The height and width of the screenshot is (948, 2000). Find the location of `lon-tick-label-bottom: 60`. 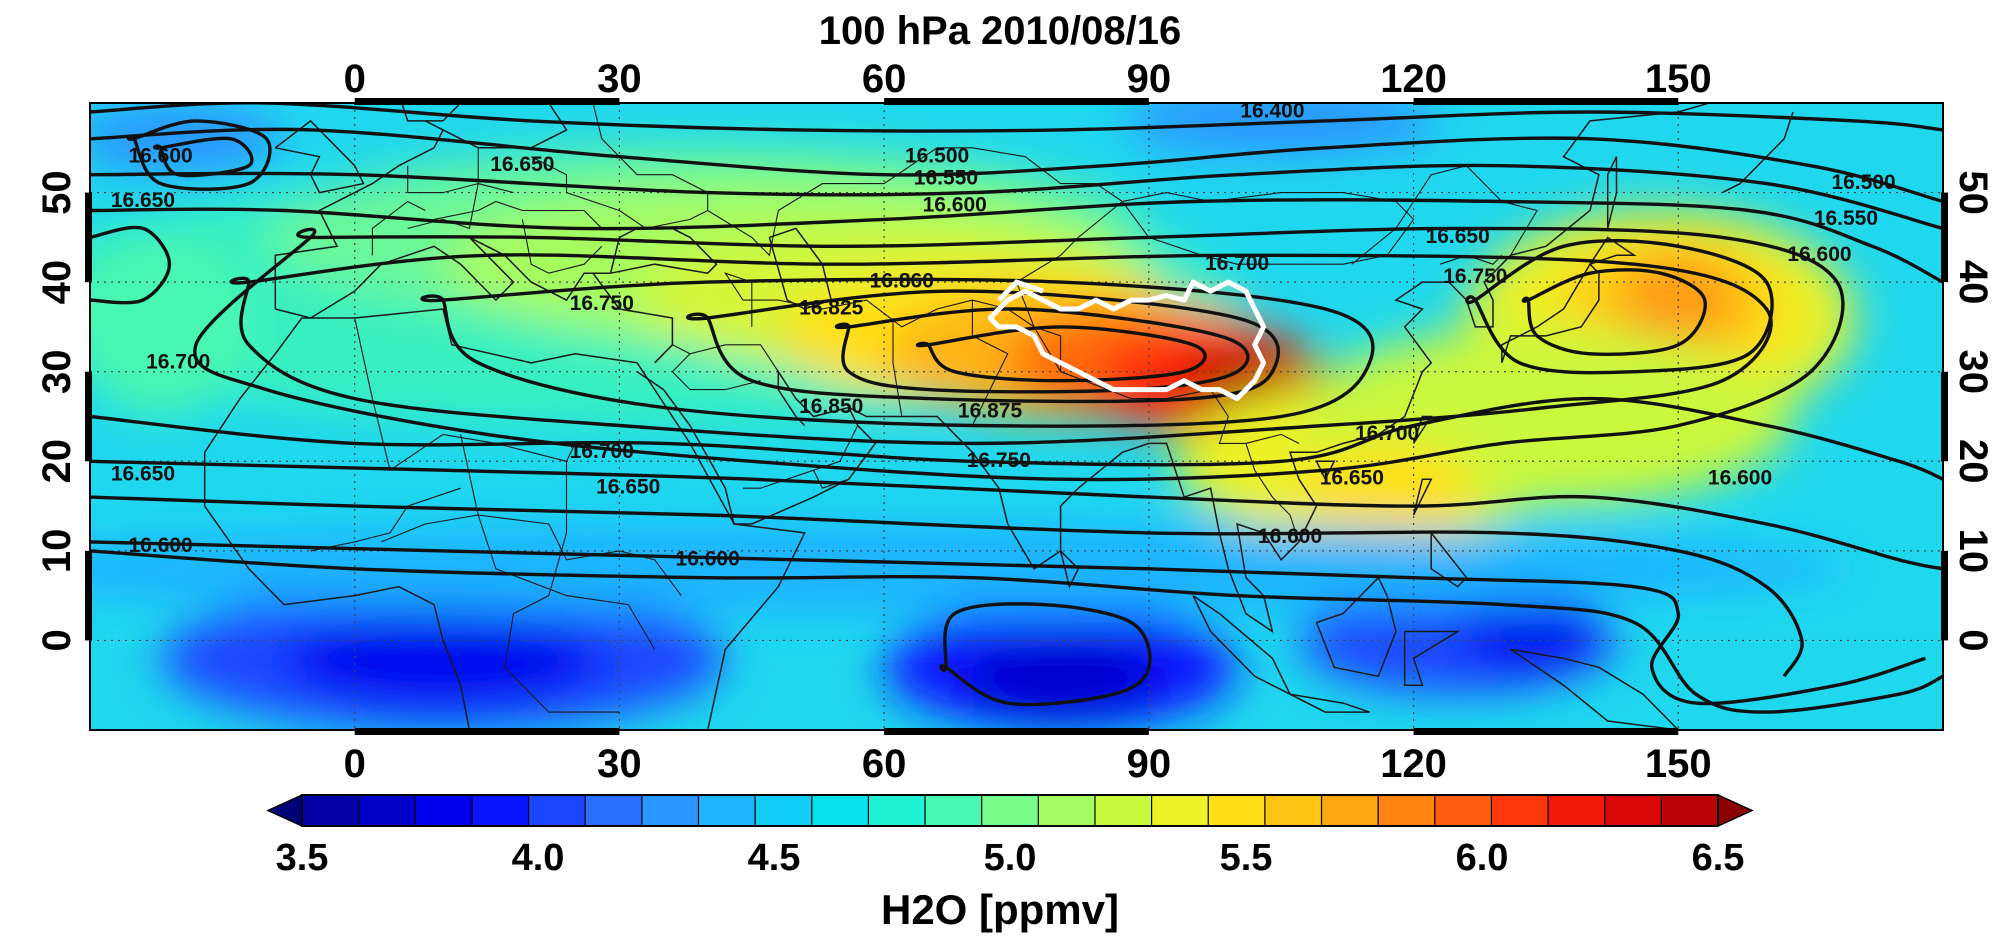

lon-tick-label-bottom: 60 is located at coordinates (884, 764).